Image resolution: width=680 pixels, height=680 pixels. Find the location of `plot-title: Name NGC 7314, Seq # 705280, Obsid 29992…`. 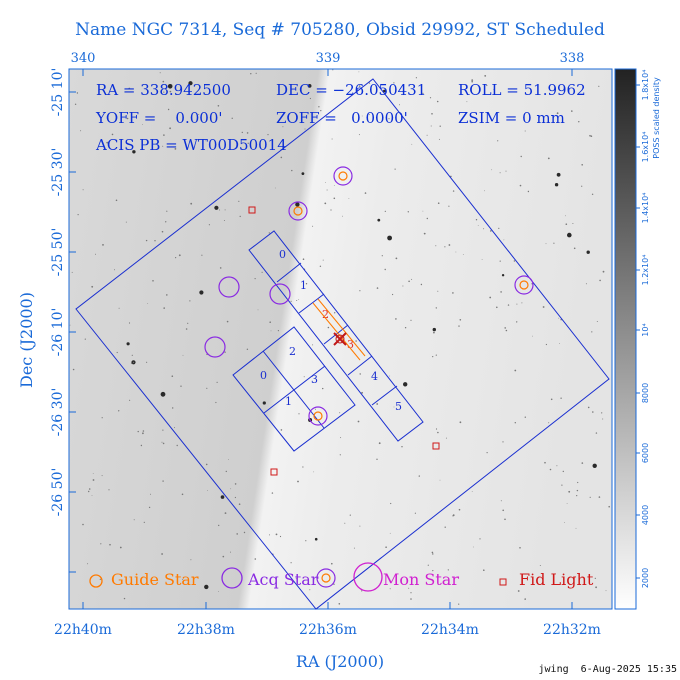

plot-title: Name NGC 7314, Seq # 705280, Obsid 29992… is located at coordinates (340, 30).